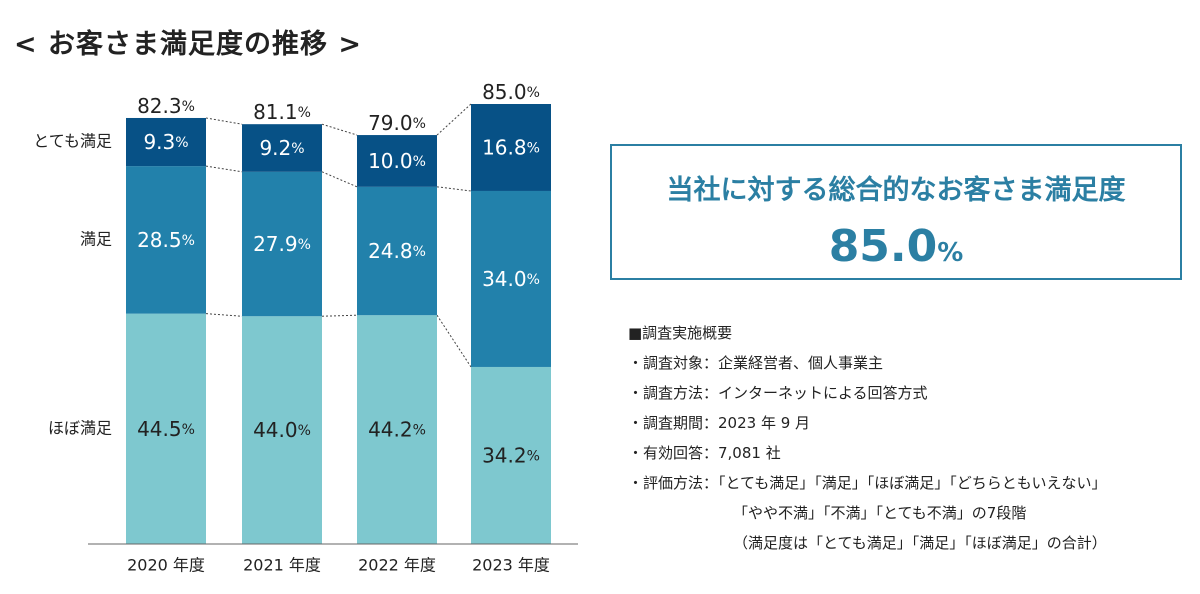 The width and height of the screenshot is (1200, 594). I want to click on notes-period: ・調査期間：2023 年 9 月, so click(719, 423).